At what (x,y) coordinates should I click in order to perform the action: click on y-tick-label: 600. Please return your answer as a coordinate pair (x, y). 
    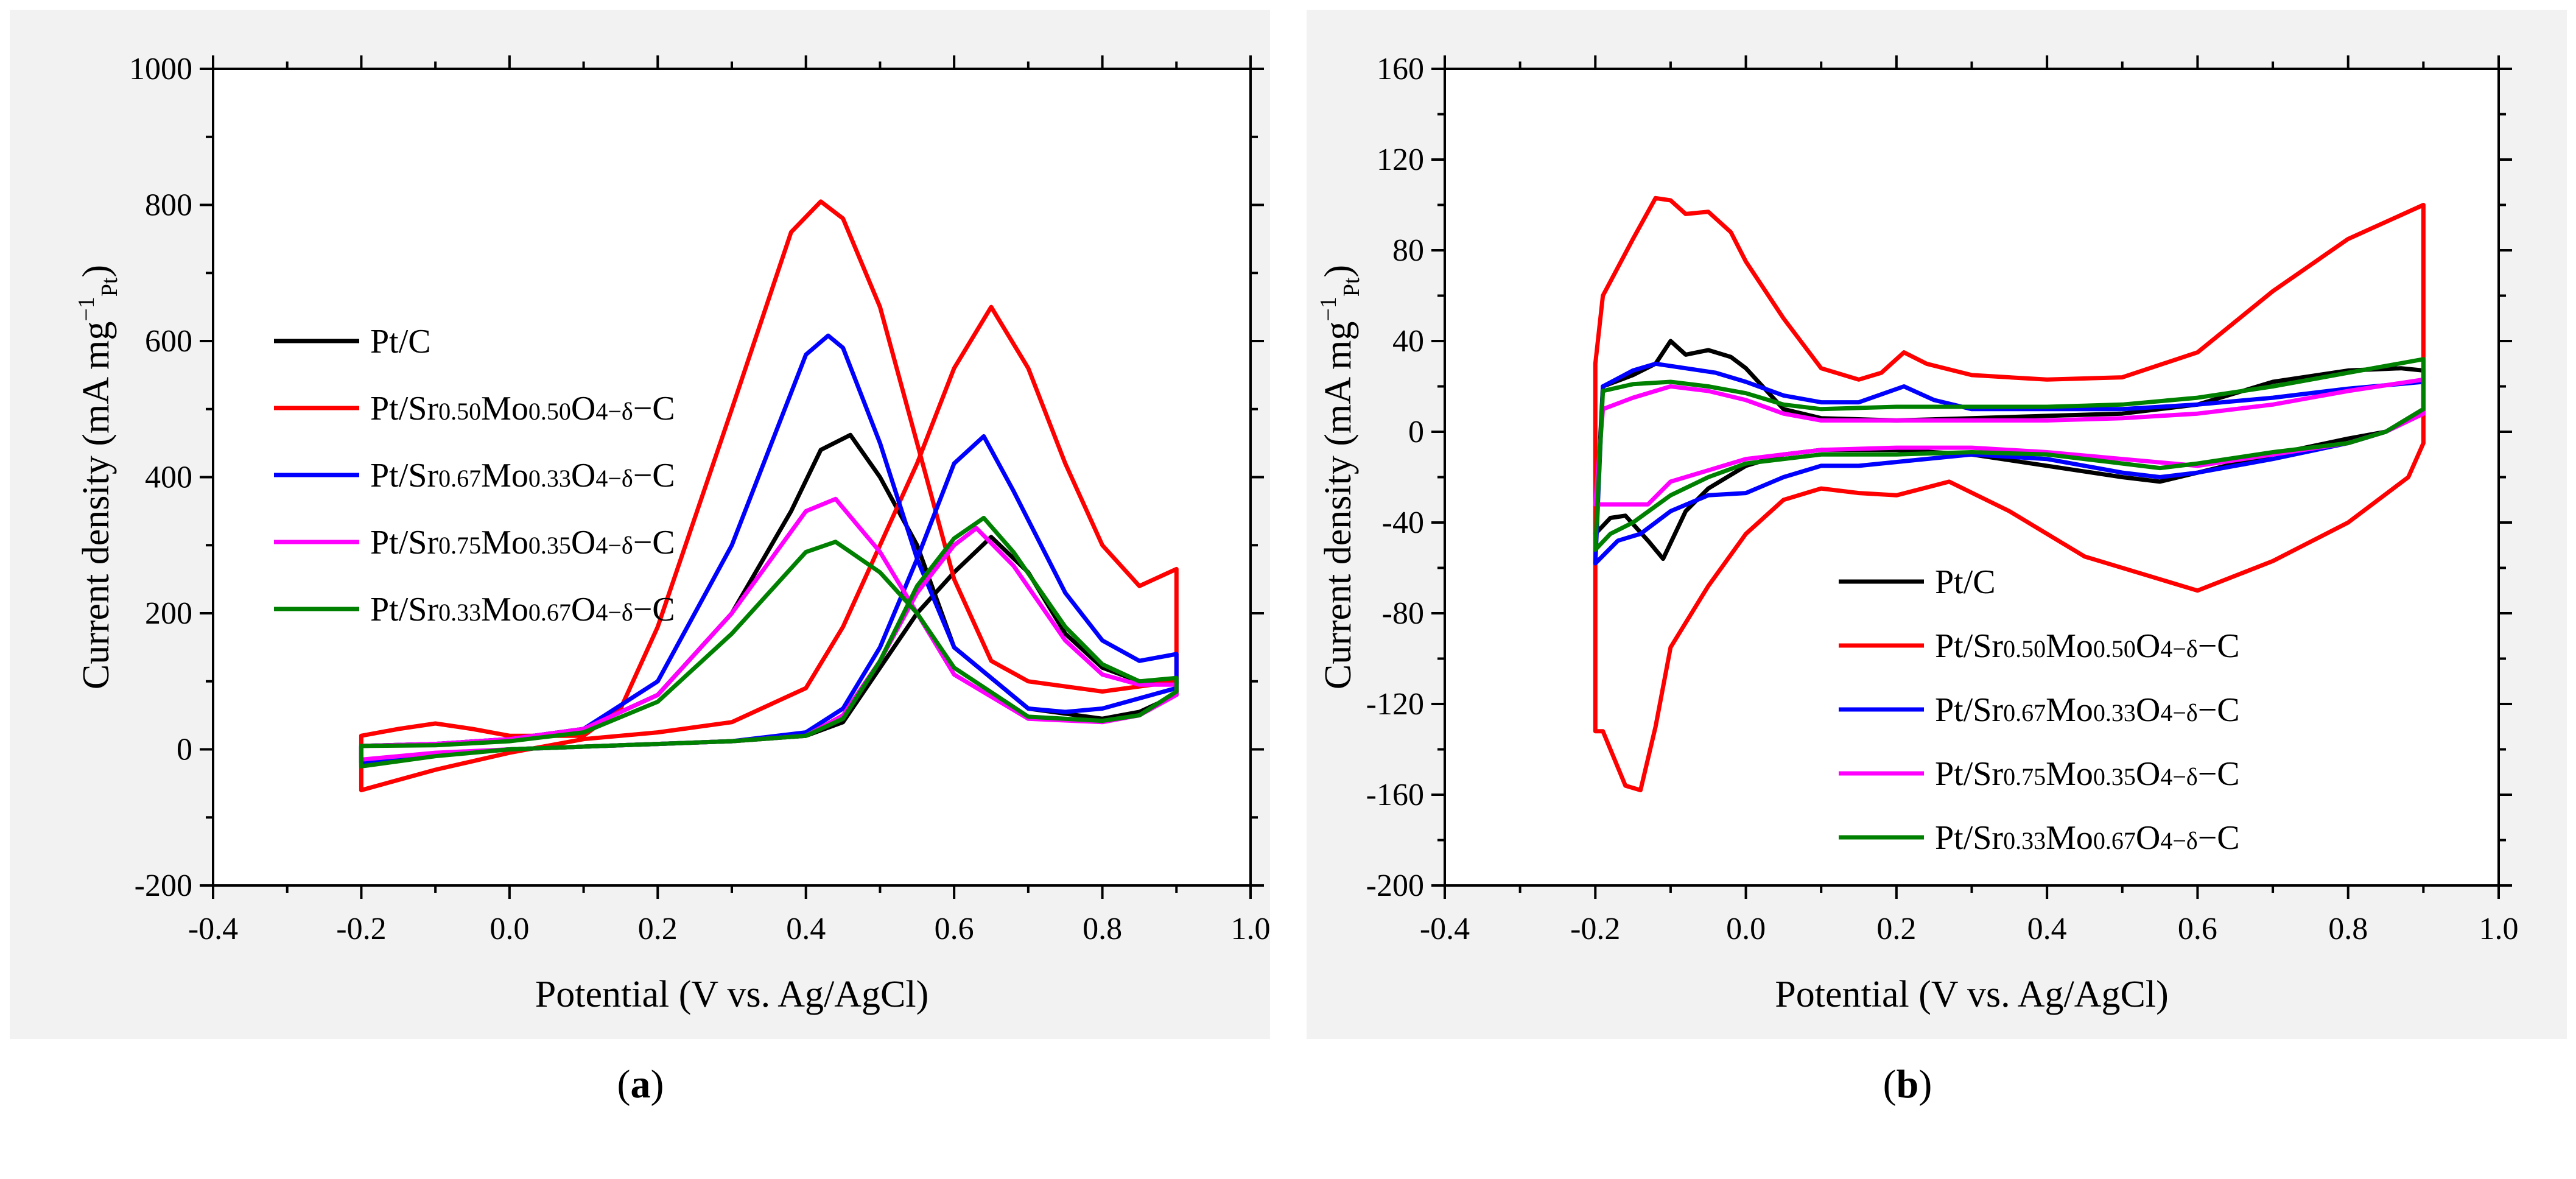
    Looking at the image, I should click on (168, 342).